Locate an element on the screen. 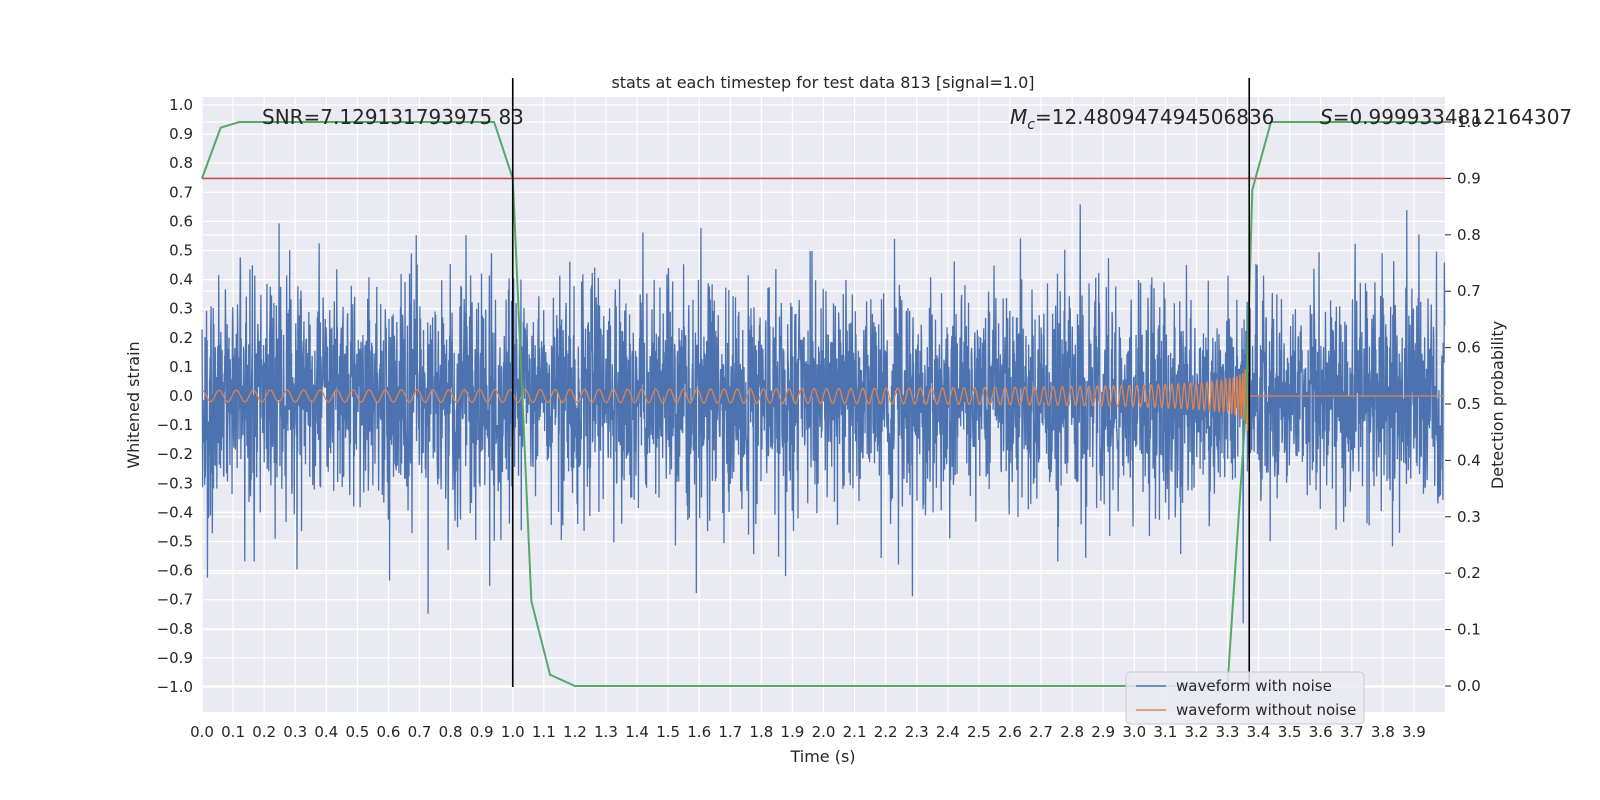 This screenshot has height=800, width=1600. x-tick-label: 3.9 is located at coordinates (1414, 732).